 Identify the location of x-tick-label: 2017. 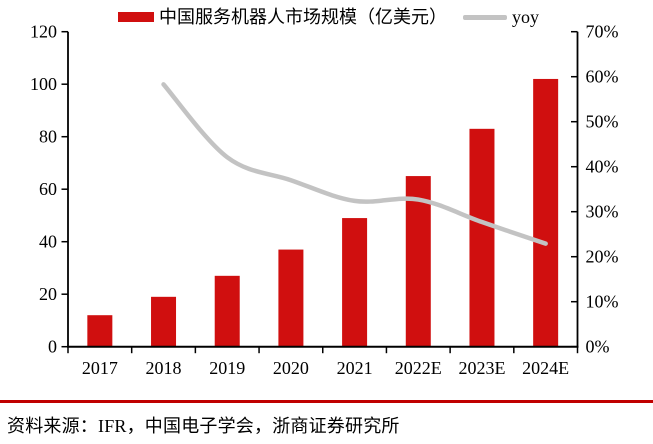
(100, 368).